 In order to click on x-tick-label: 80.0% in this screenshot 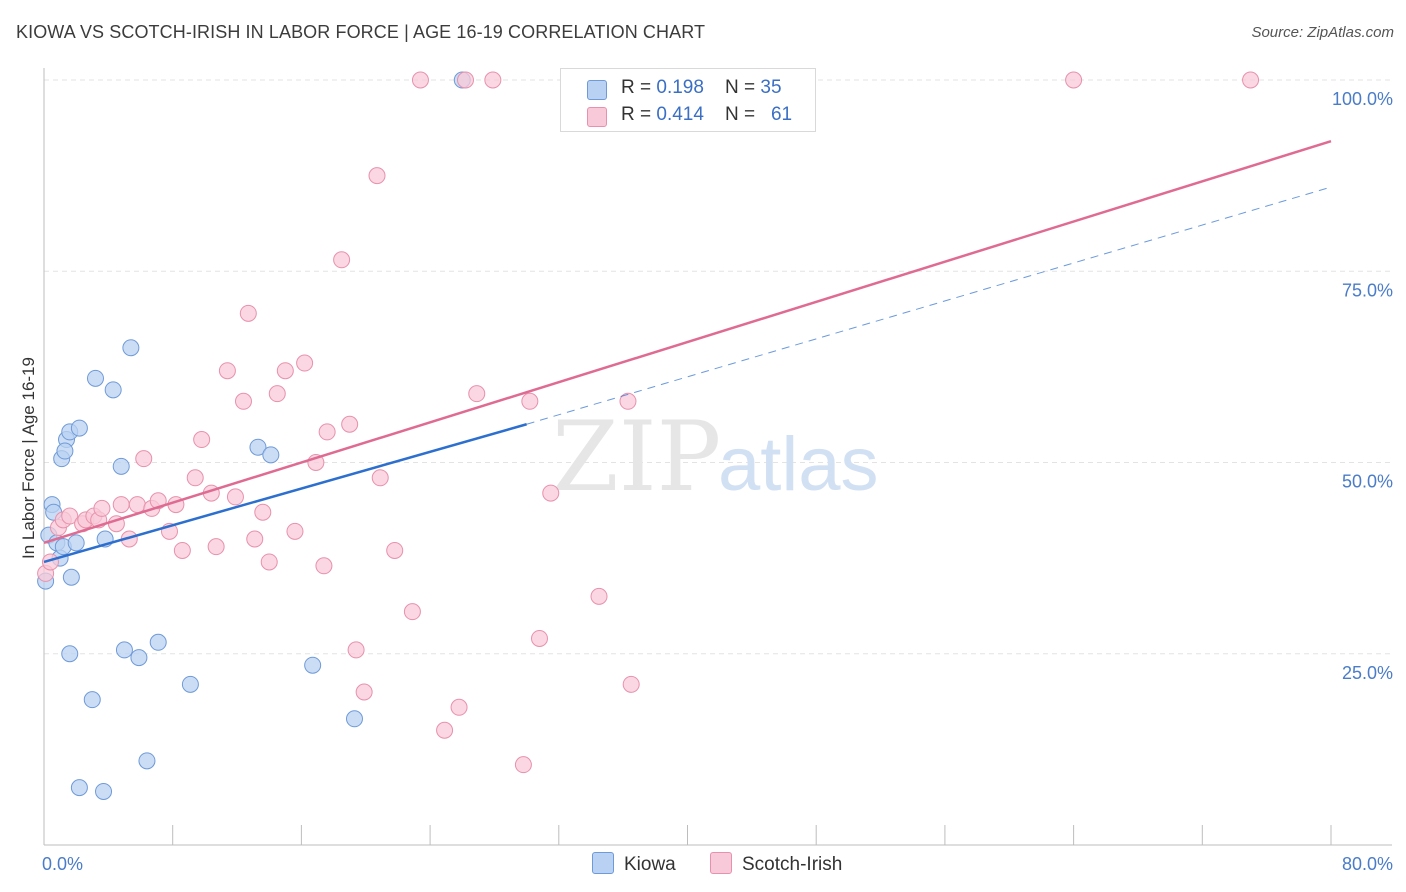, I will do `click(1367, 864)`.